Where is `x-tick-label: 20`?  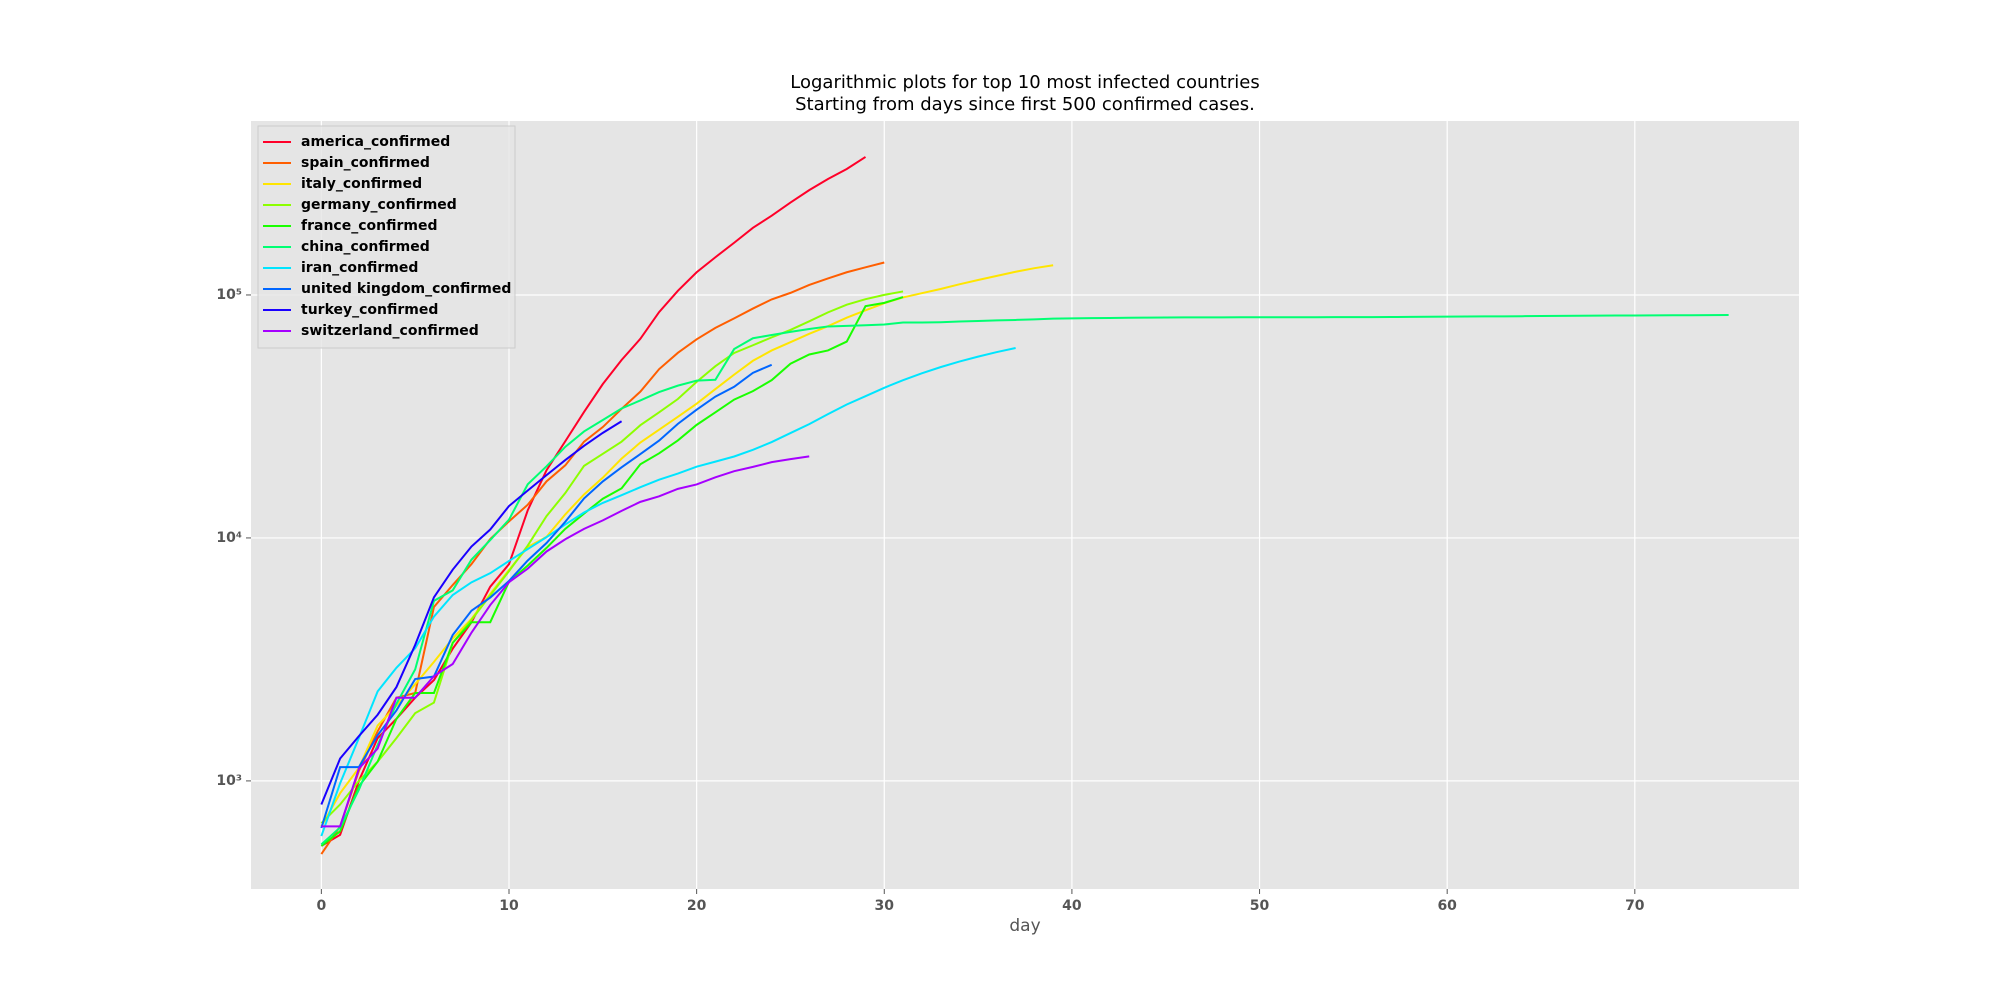
x-tick-label: 20 is located at coordinates (697, 906).